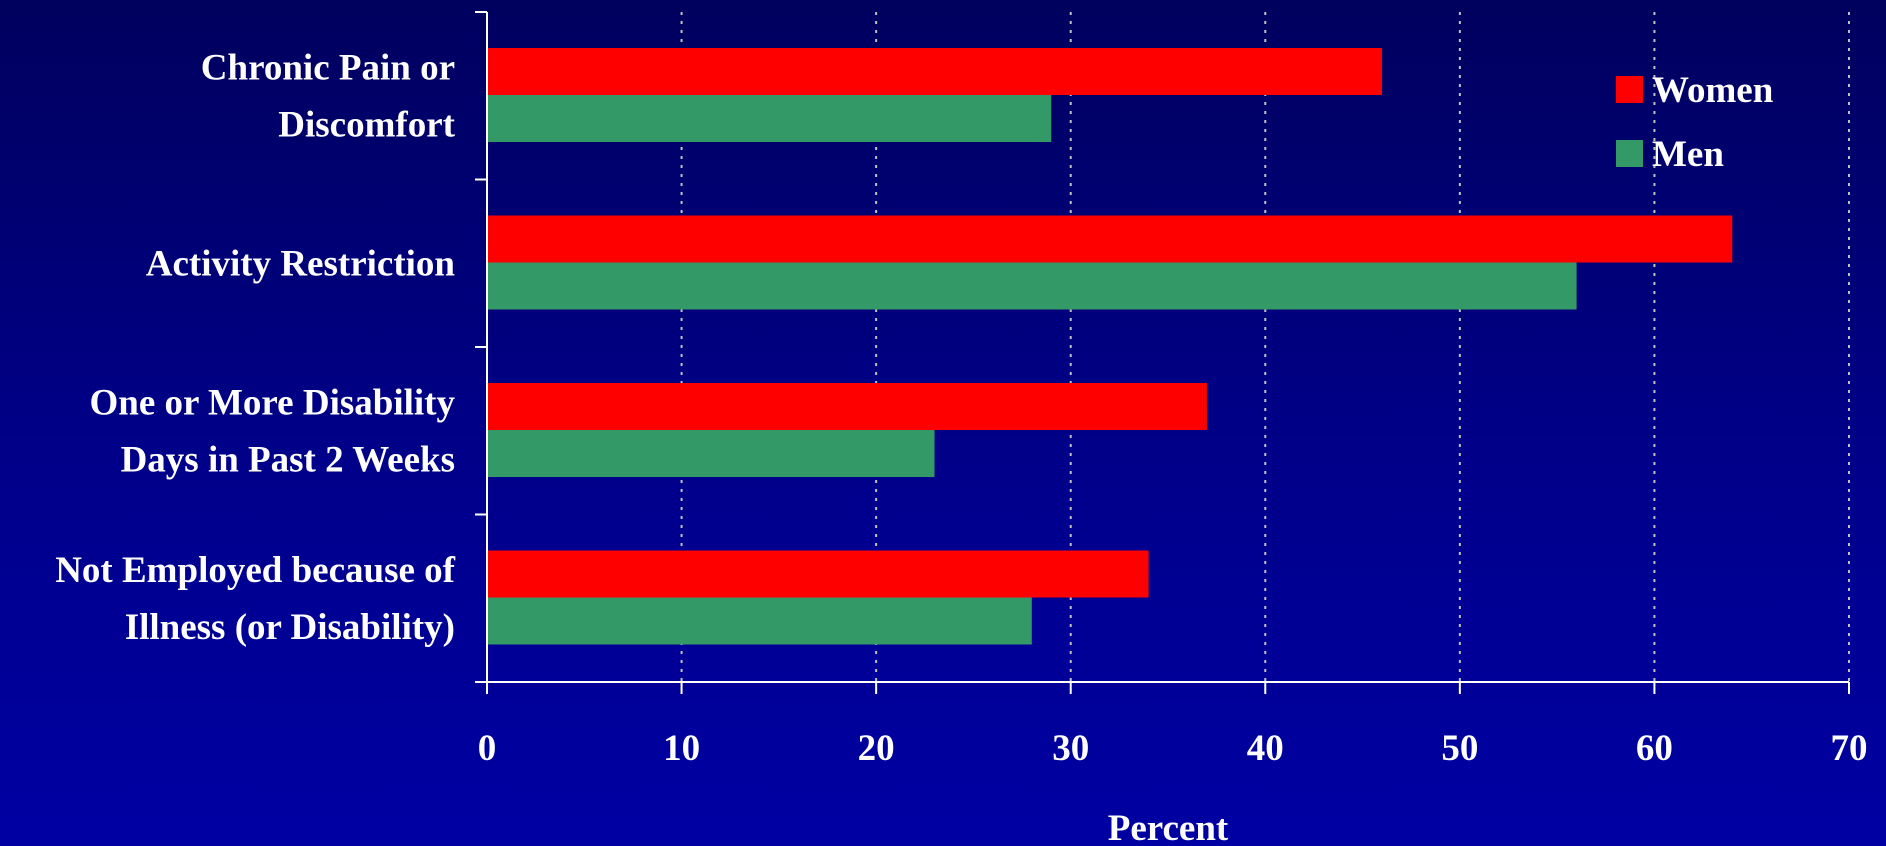  I want to click on category-label-0-line-0: Chronic Pain or, so click(328, 67).